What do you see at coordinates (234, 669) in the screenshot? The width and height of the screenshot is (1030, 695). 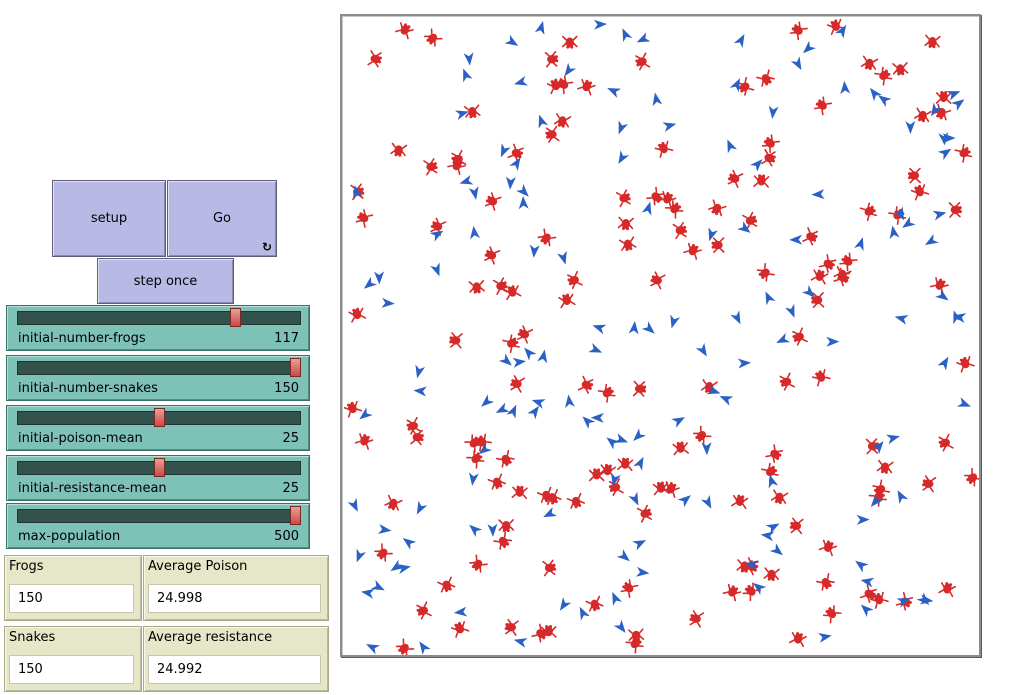 I see `monitor-value: 24.992` at bounding box center [234, 669].